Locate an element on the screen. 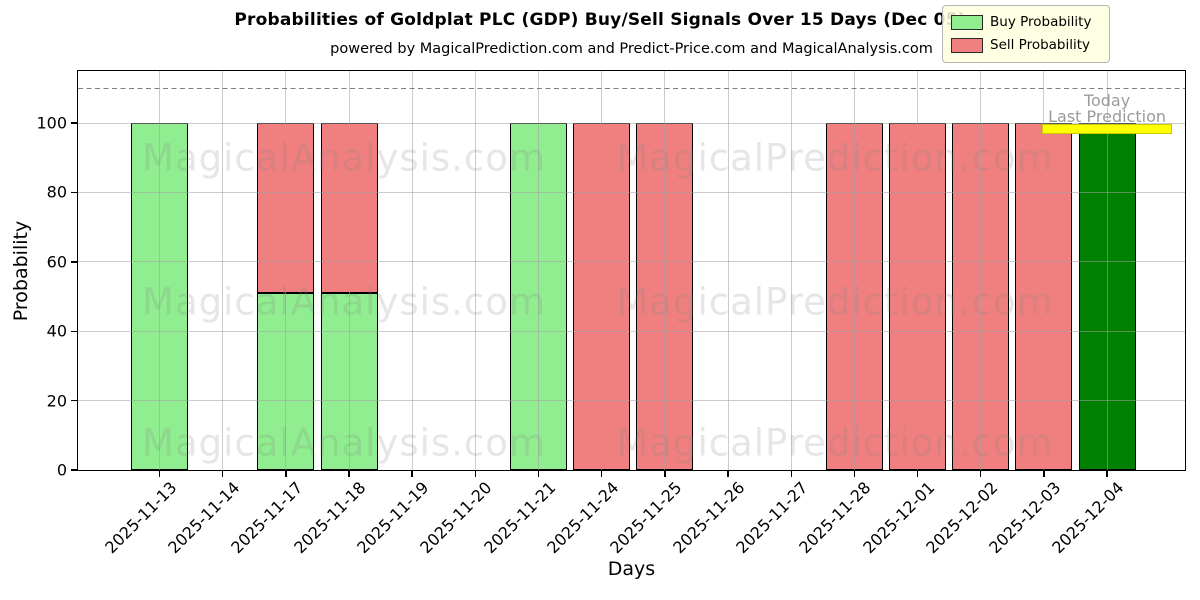  y-axis-label: Probability is located at coordinates (21, 271).